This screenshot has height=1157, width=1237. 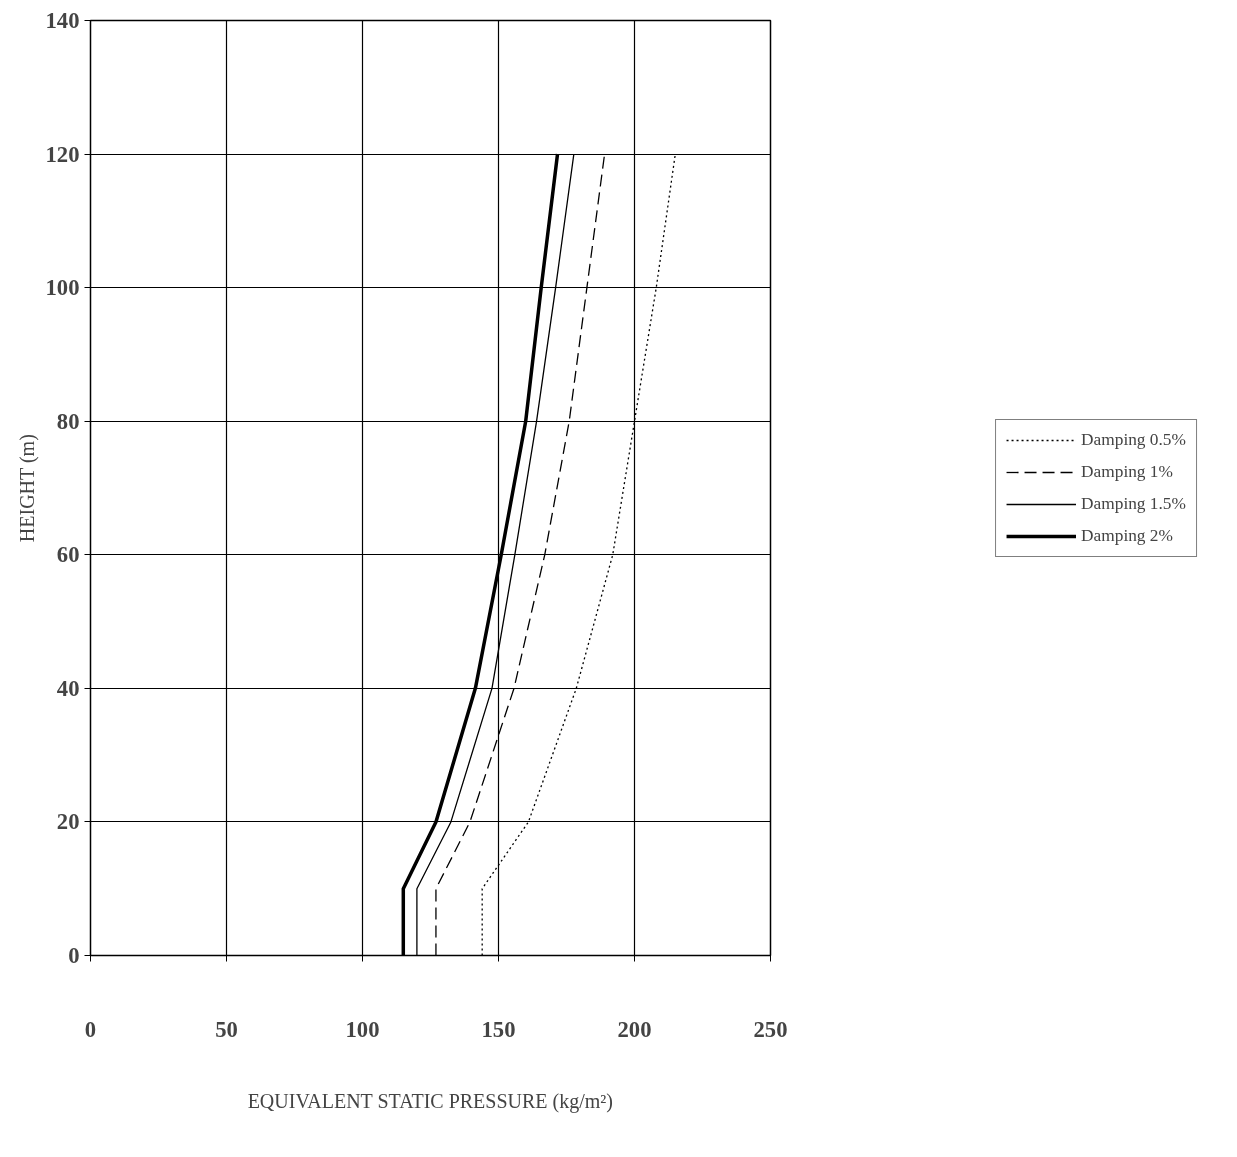 I want to click on y-tick-label: 140, so click(x=62, y=20).